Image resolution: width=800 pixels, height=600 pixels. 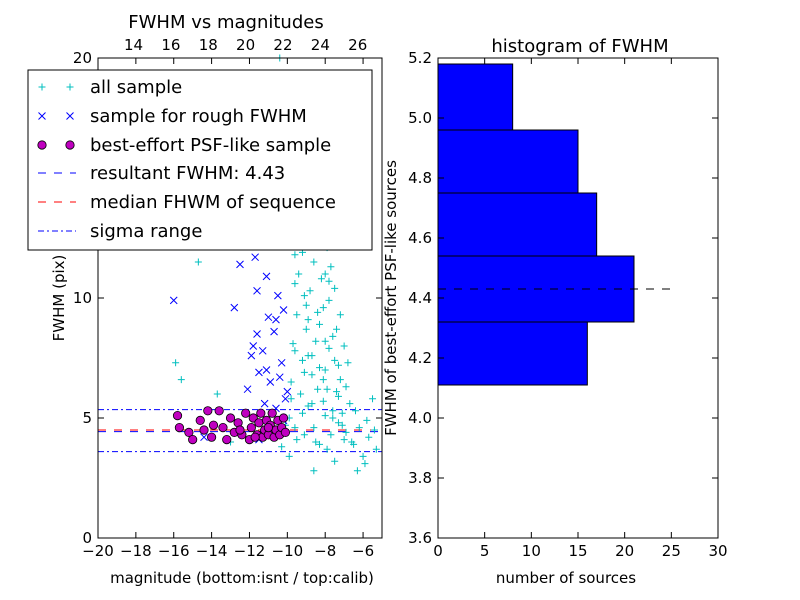 What do you see at coordinates (420, 358) in the screenshot?
I see `y-tick-label: 4.2` at bounding box center [420, 358].